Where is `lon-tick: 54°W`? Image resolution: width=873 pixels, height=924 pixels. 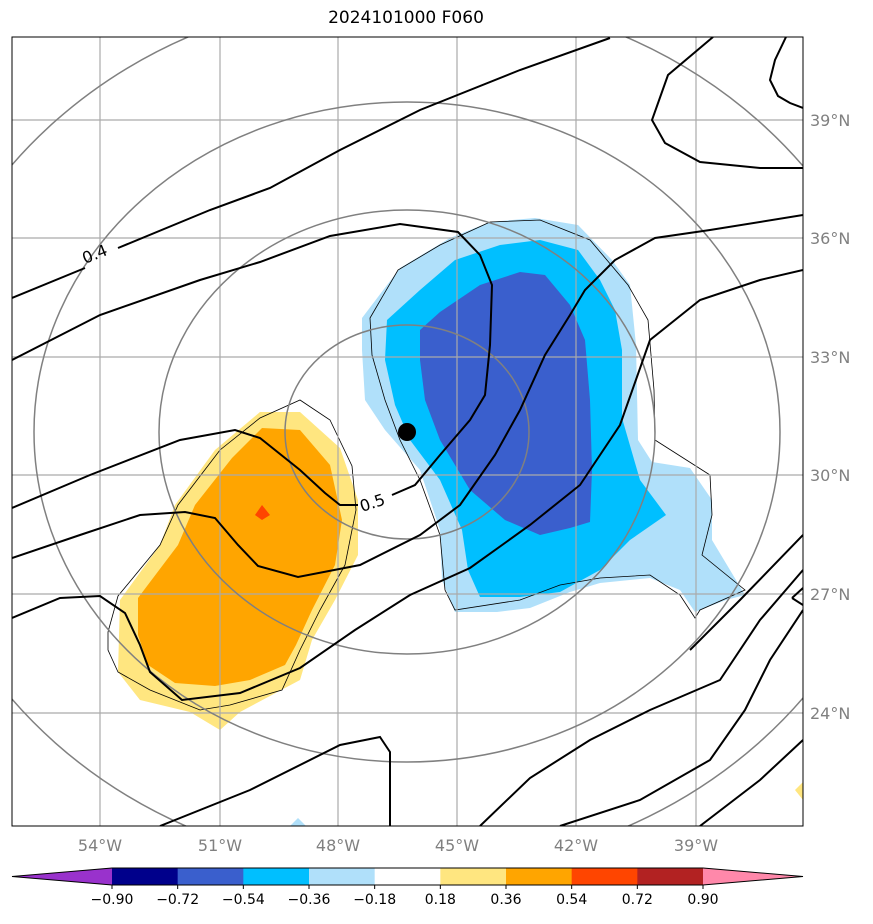
lon-tick: 54°W is located at coordinates (100, 845).